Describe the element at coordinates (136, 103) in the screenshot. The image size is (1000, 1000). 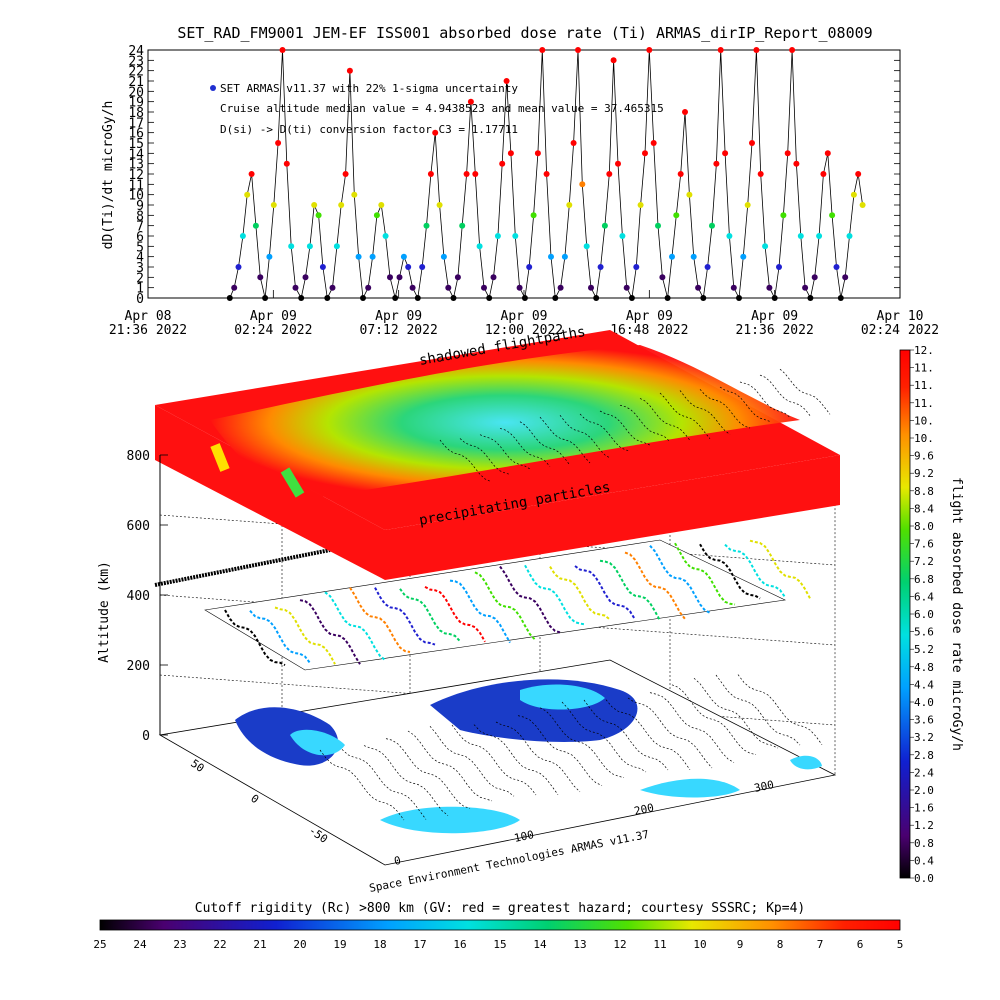
I see `ytick-label: 19` at that location.